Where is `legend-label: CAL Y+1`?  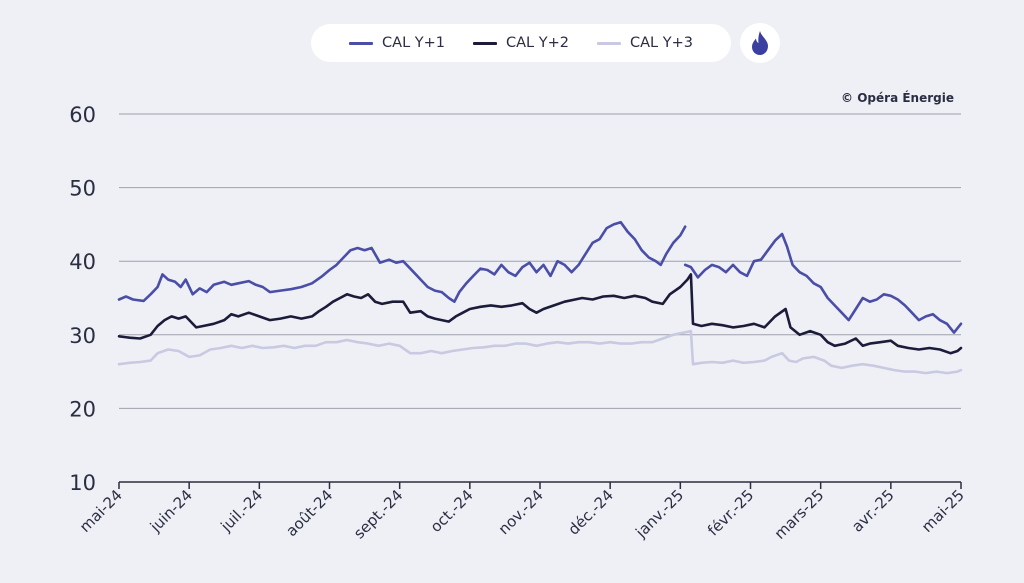
legend-label: CAL Y+1 is located at coordinates (414, 43).